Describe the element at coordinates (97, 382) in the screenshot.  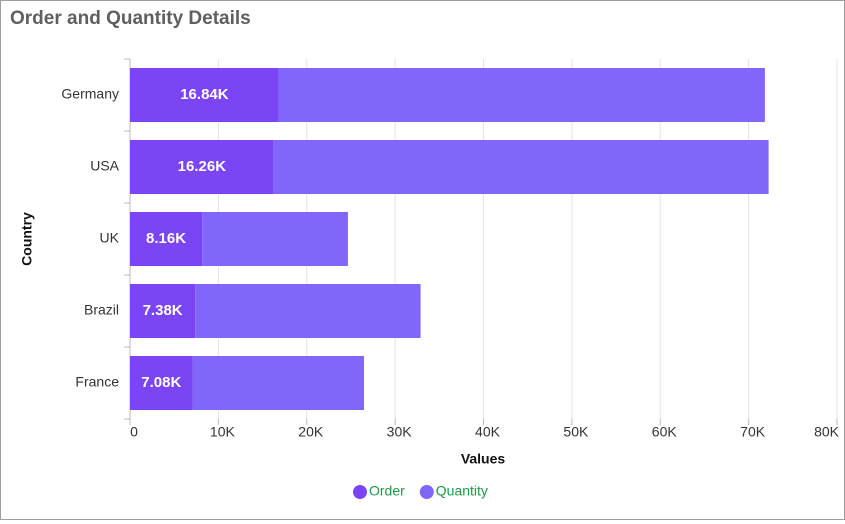
I see `y-tick-label: France` at that location.